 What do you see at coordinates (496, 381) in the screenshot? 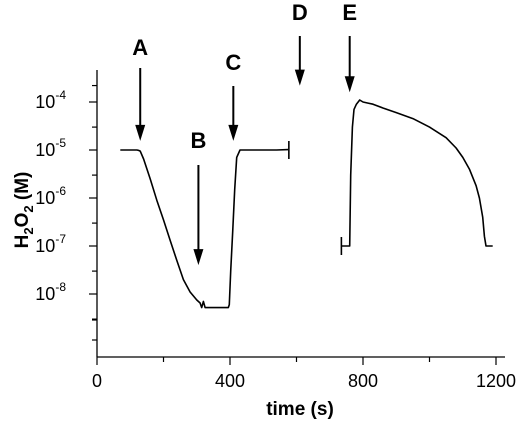
I see `x-tick-label: 1200` at bounding box center [496, 381].